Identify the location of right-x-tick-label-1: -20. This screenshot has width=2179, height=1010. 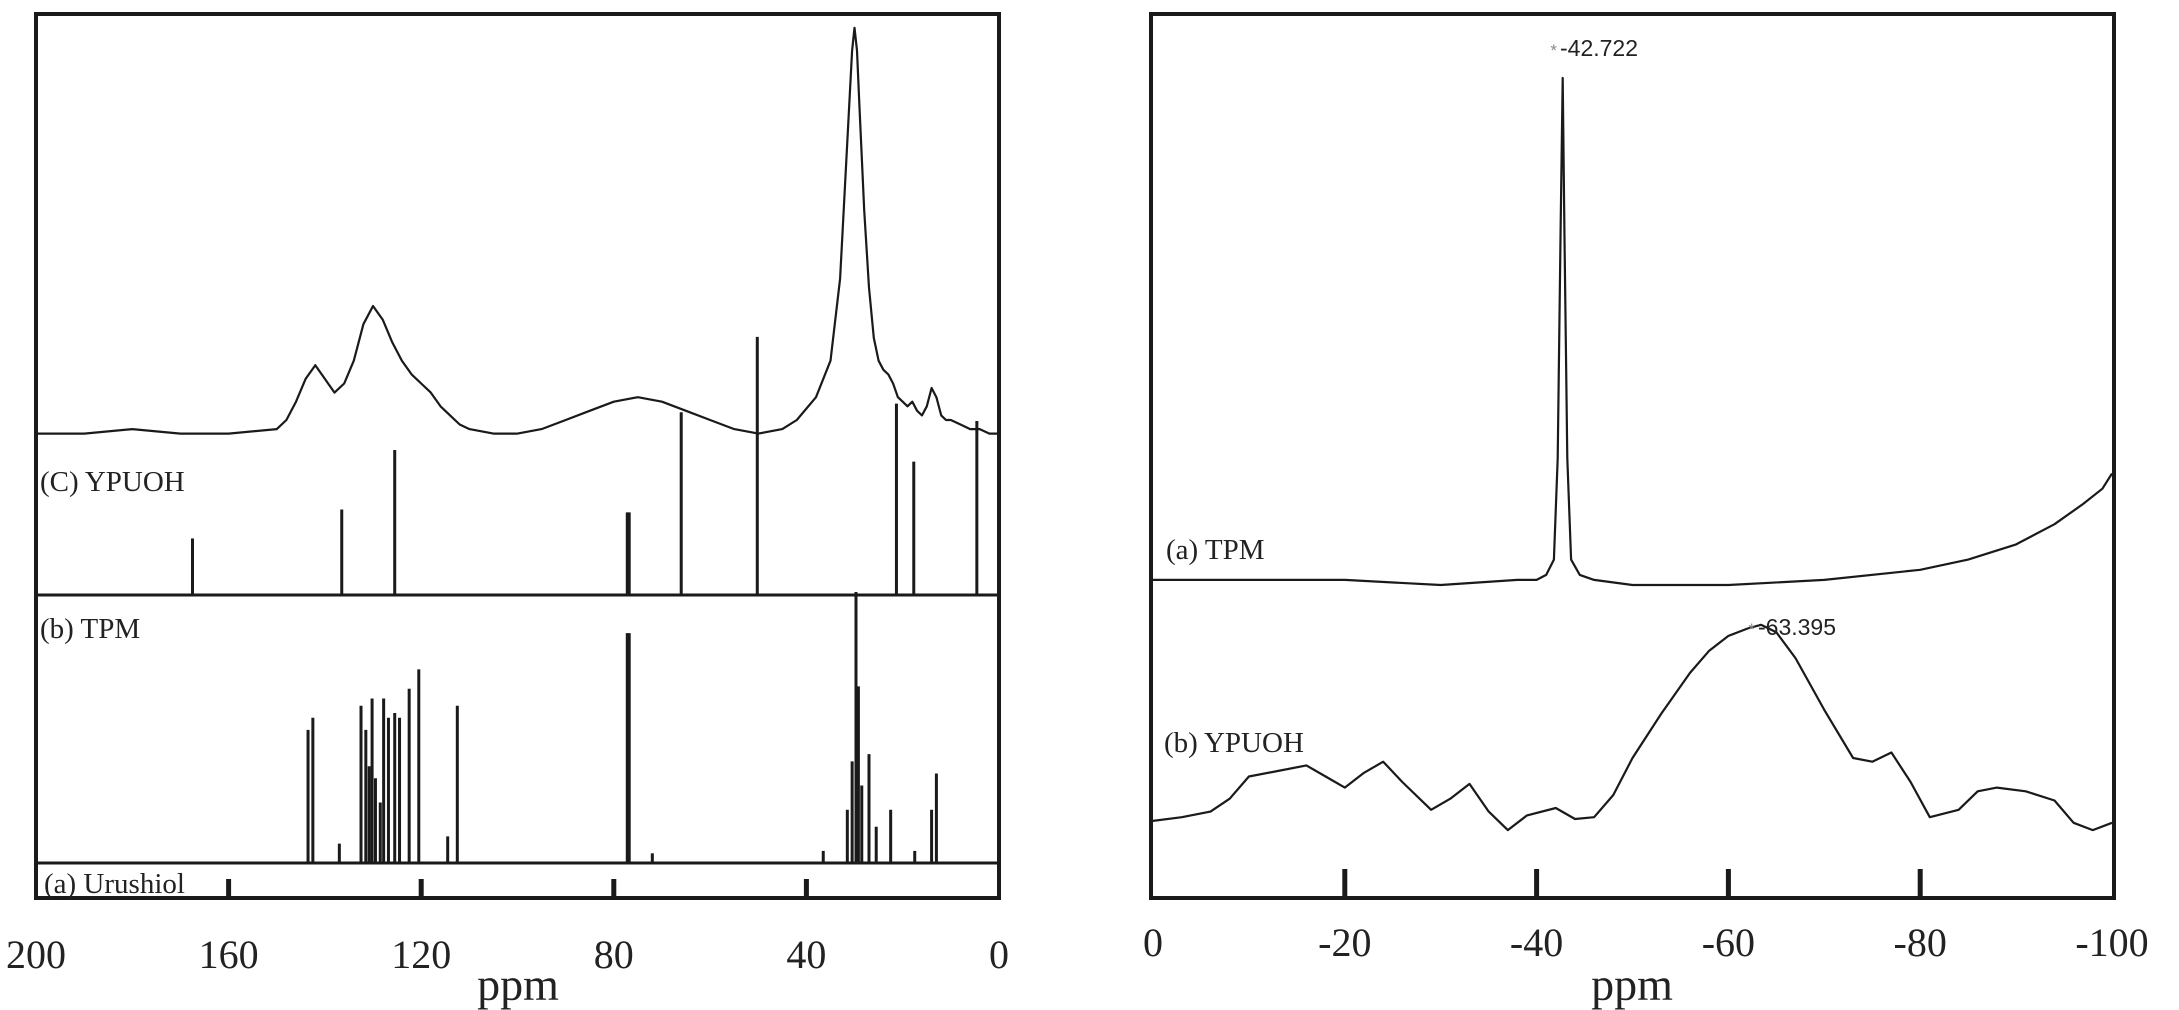
(1344, 942).